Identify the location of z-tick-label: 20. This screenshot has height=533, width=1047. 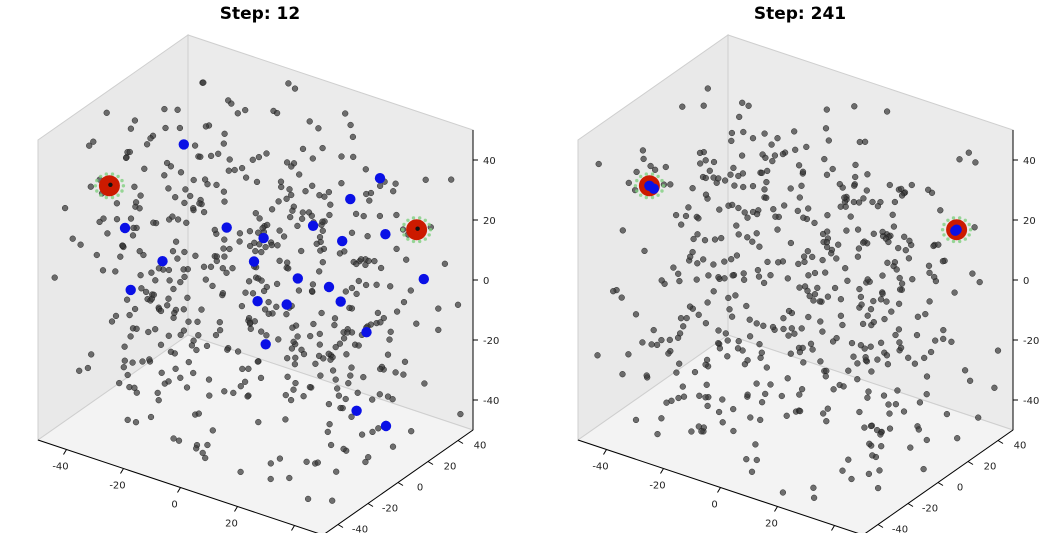
(489, 221).